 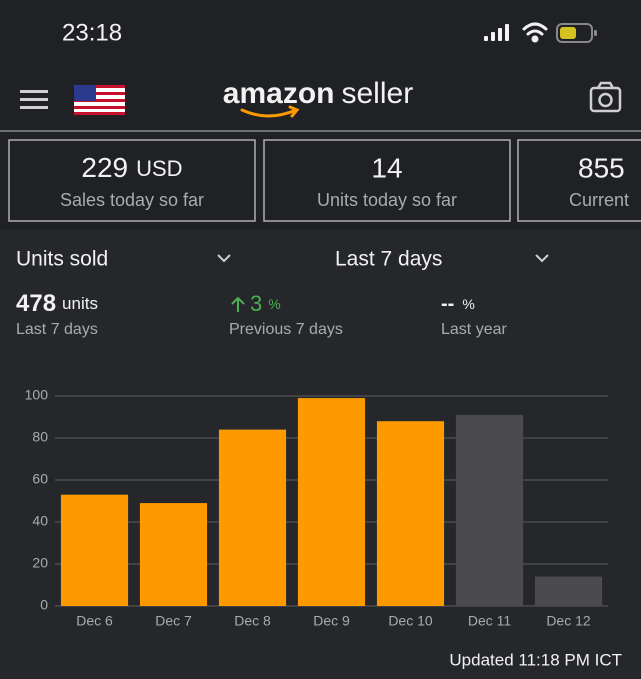 I want to click on card-number: 14, so click(x=386, y=167).